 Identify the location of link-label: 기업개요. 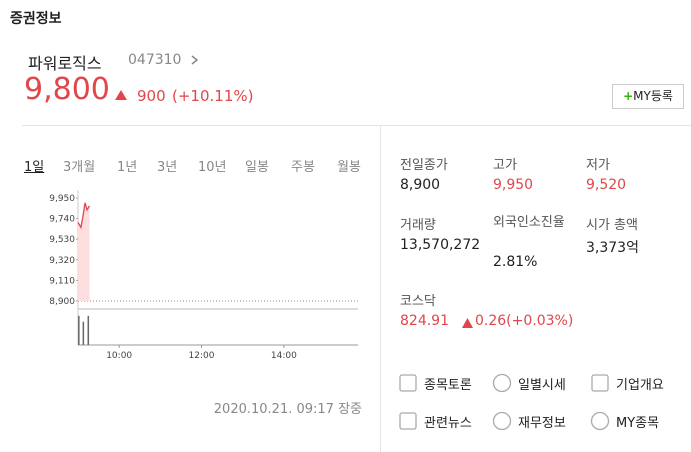
(640, 385).